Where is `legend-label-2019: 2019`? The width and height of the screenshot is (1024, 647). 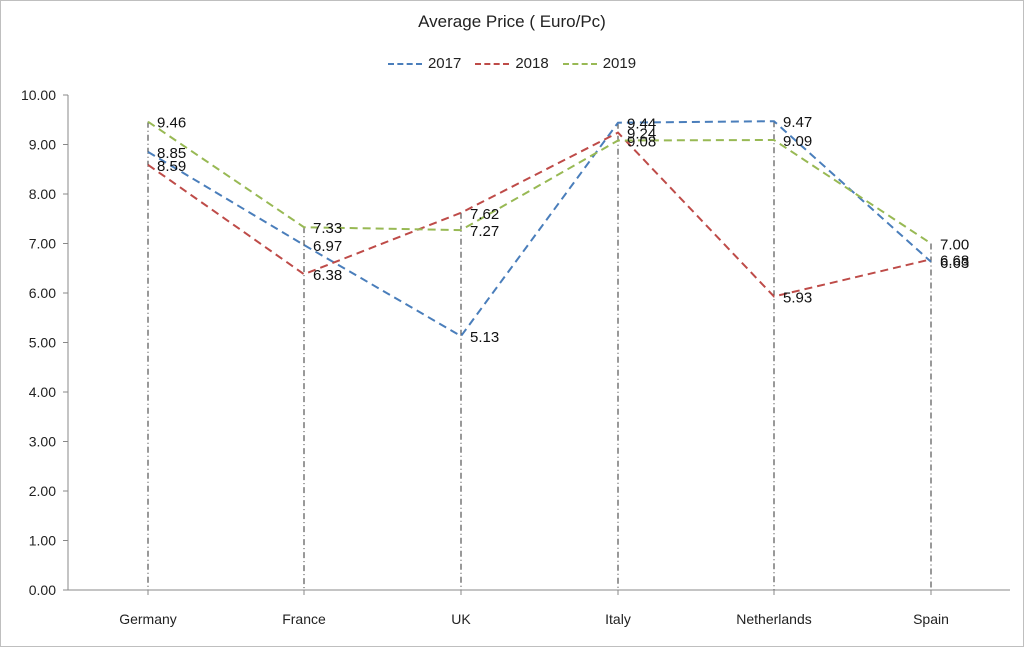
legend-label-2019: 2019 is located at coordinates (619, 63).